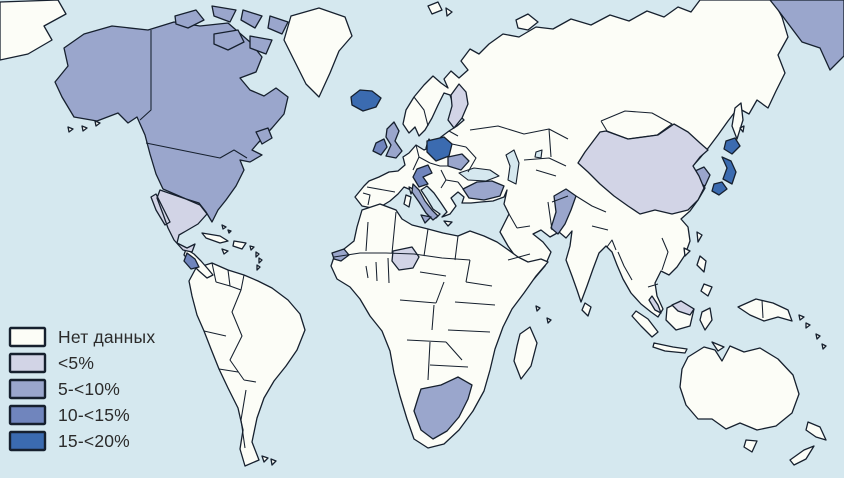  Describe the element at coordinates (232, 247) in the screenshot. I see `caribbean-islands` at that location.